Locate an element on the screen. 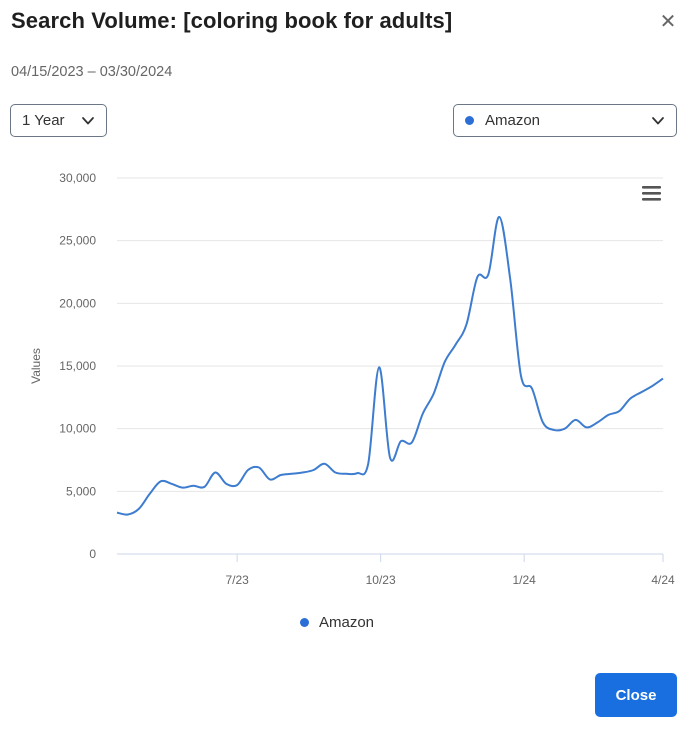  date-range: 04/15/2023 – 03/30/2024 is located at coordinates (92, 72).